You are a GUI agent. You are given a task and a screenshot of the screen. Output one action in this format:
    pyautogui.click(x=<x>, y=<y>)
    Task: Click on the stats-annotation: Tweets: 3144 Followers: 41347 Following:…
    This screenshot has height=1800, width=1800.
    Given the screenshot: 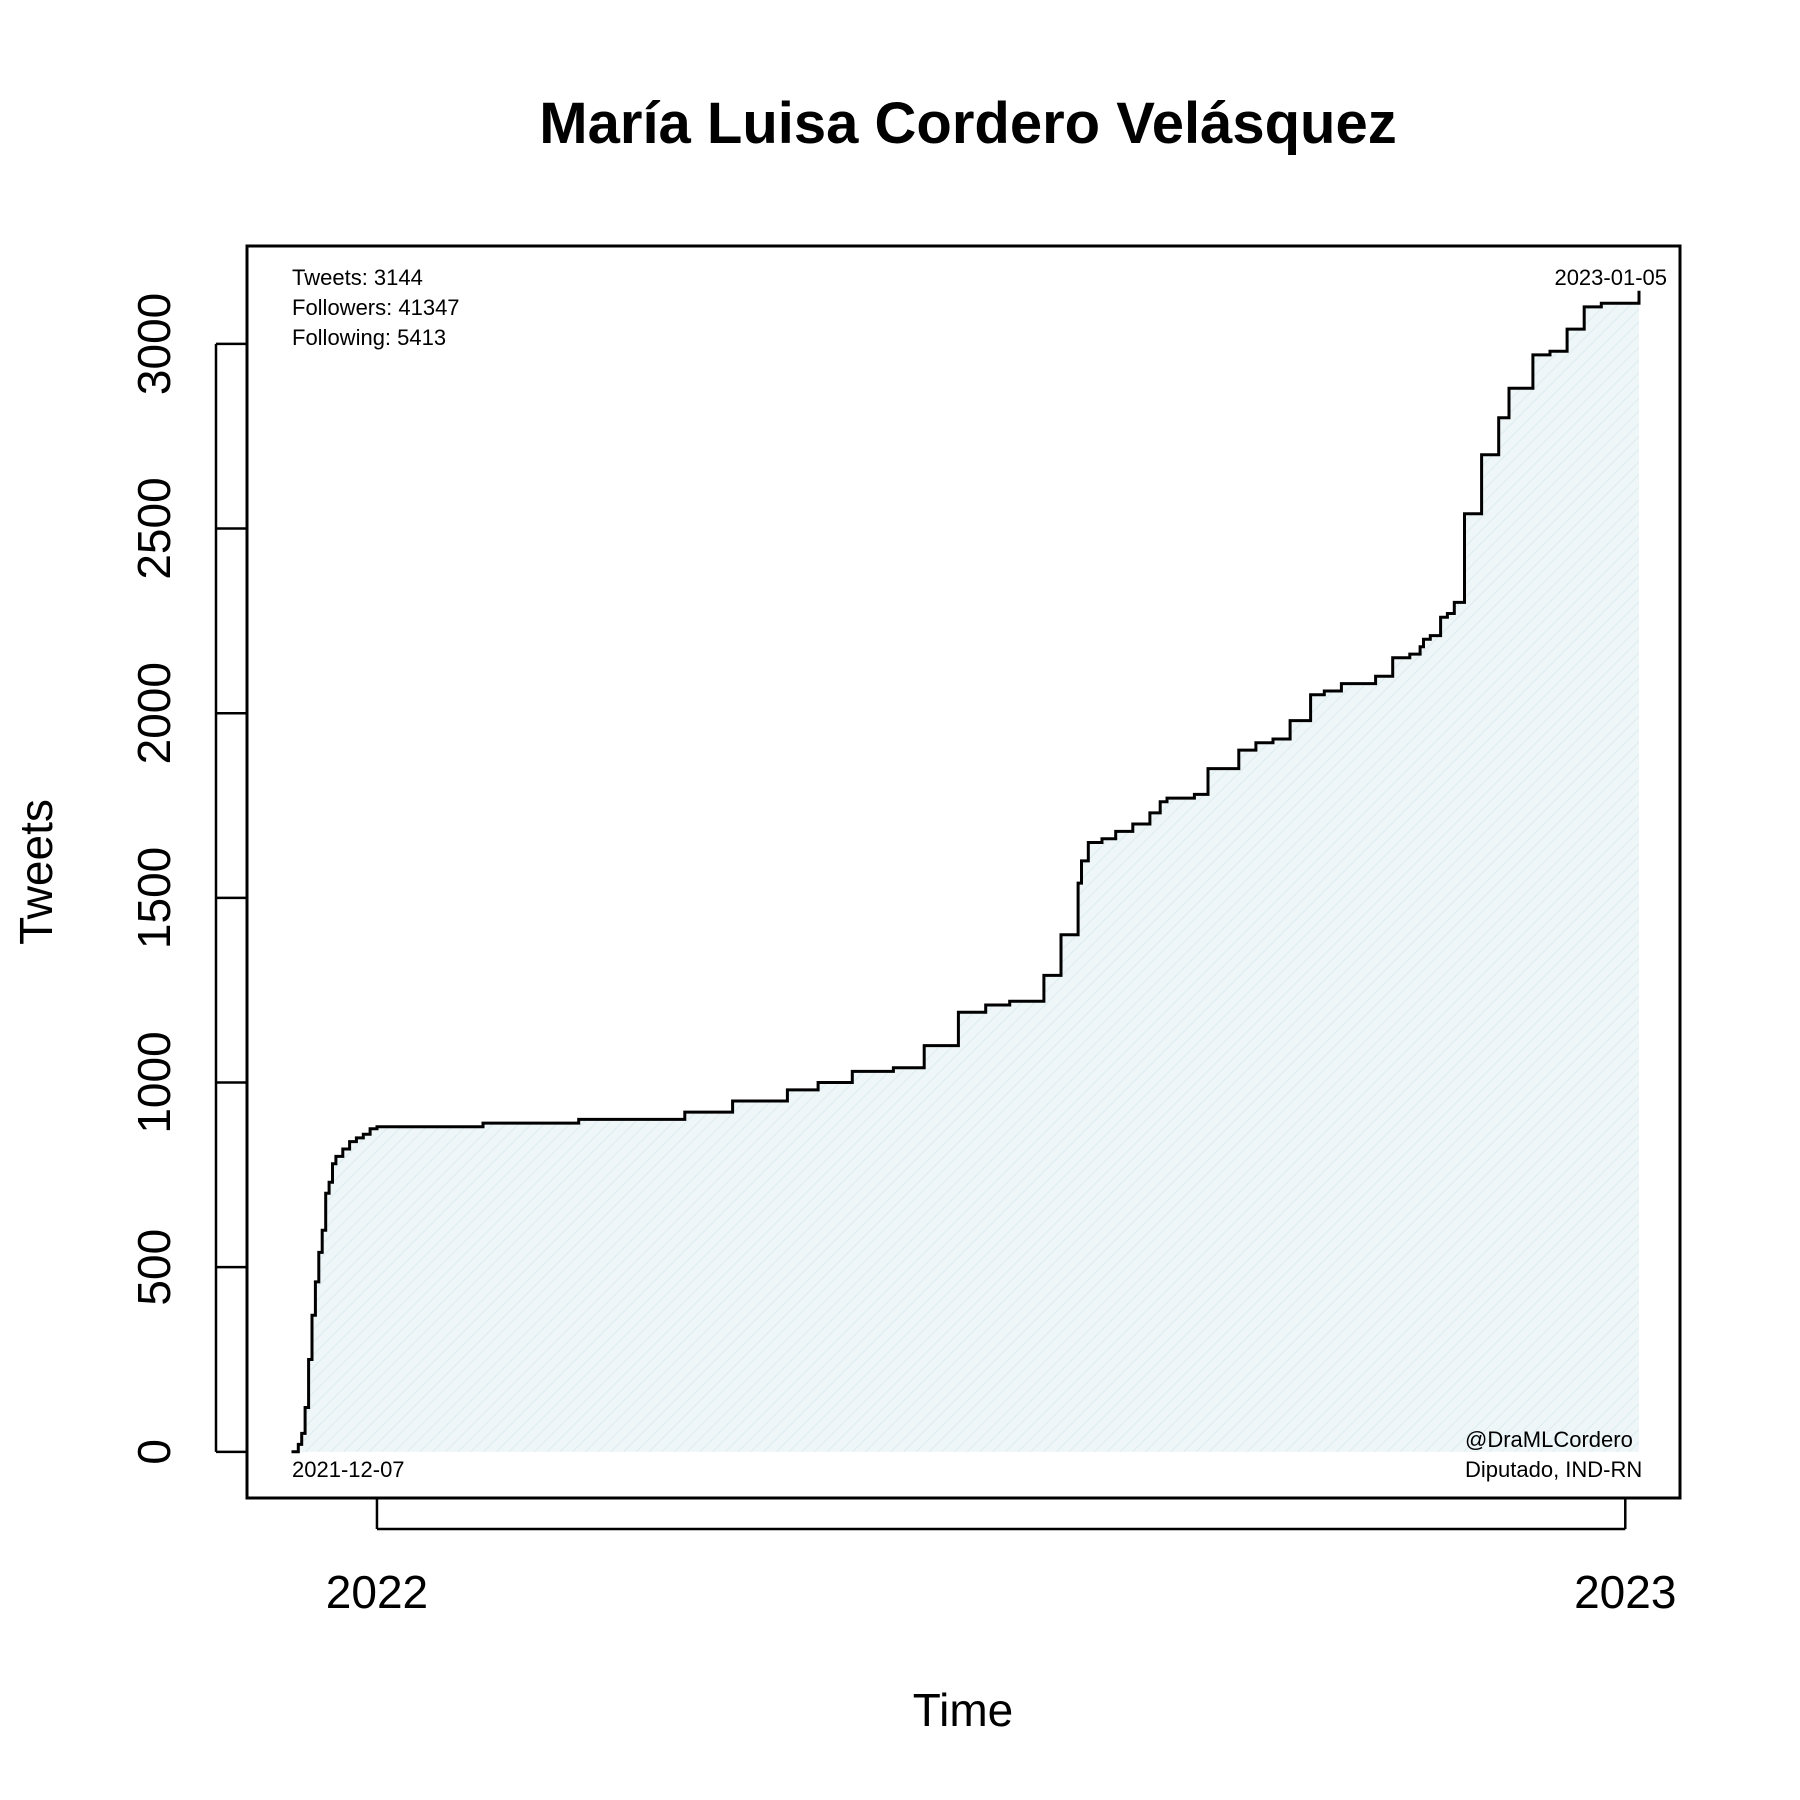 What is the action you would take?
    pyautogui.click(x=376, y=307)
    